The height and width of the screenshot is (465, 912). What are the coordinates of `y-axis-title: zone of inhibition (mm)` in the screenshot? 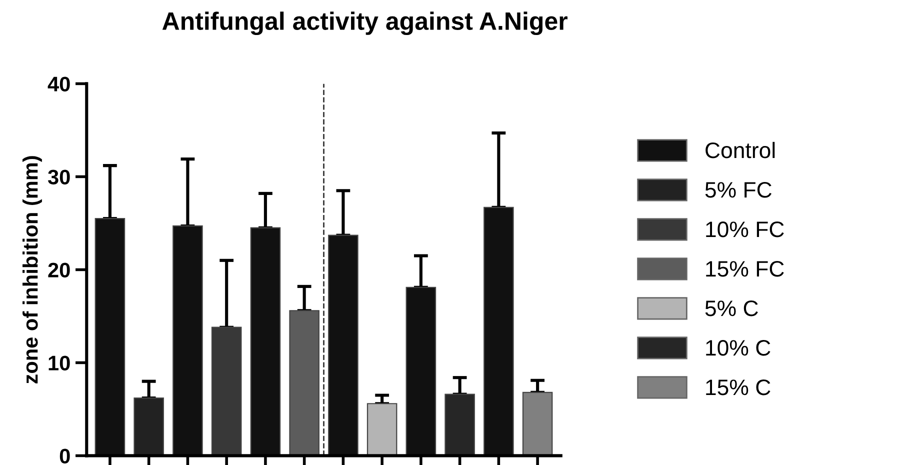 It's located at (32, 270).